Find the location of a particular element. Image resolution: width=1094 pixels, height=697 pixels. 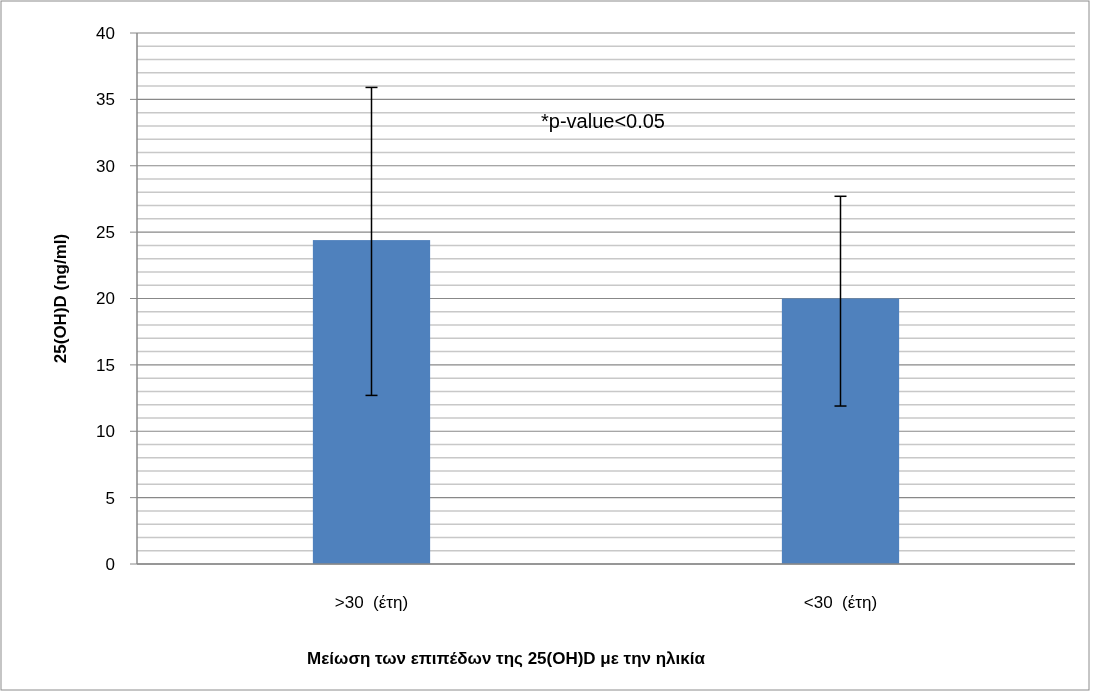

annotation: *p-value<0.05 is located at coordinates (603, 121).